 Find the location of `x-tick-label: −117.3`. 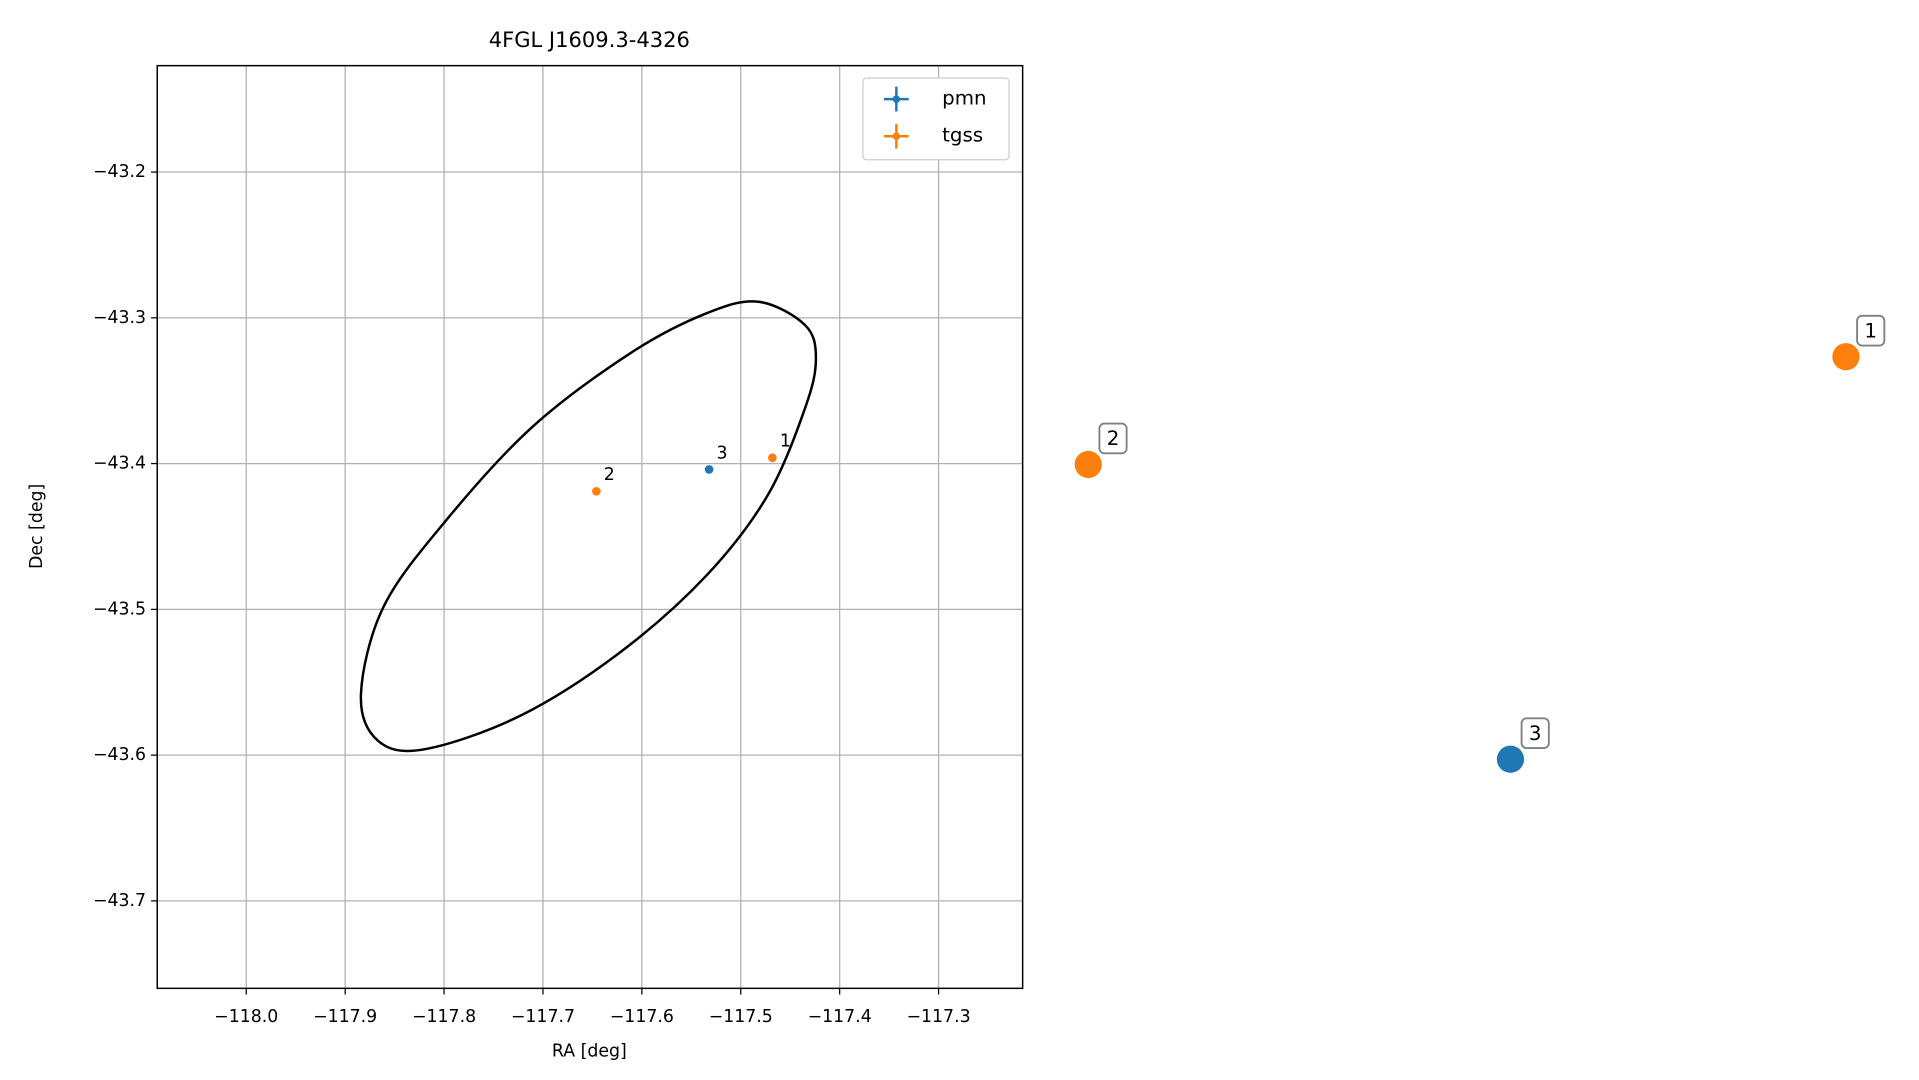

x-tick-label: −117.3 is located at coordinates (939, 1017).